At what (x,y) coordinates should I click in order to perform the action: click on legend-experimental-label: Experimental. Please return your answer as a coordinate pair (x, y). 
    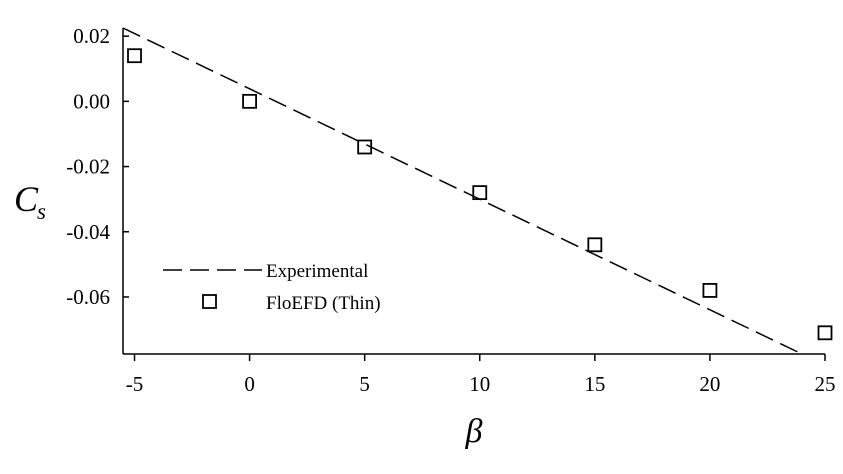
    Looking at the image, I should click on (317, 271).